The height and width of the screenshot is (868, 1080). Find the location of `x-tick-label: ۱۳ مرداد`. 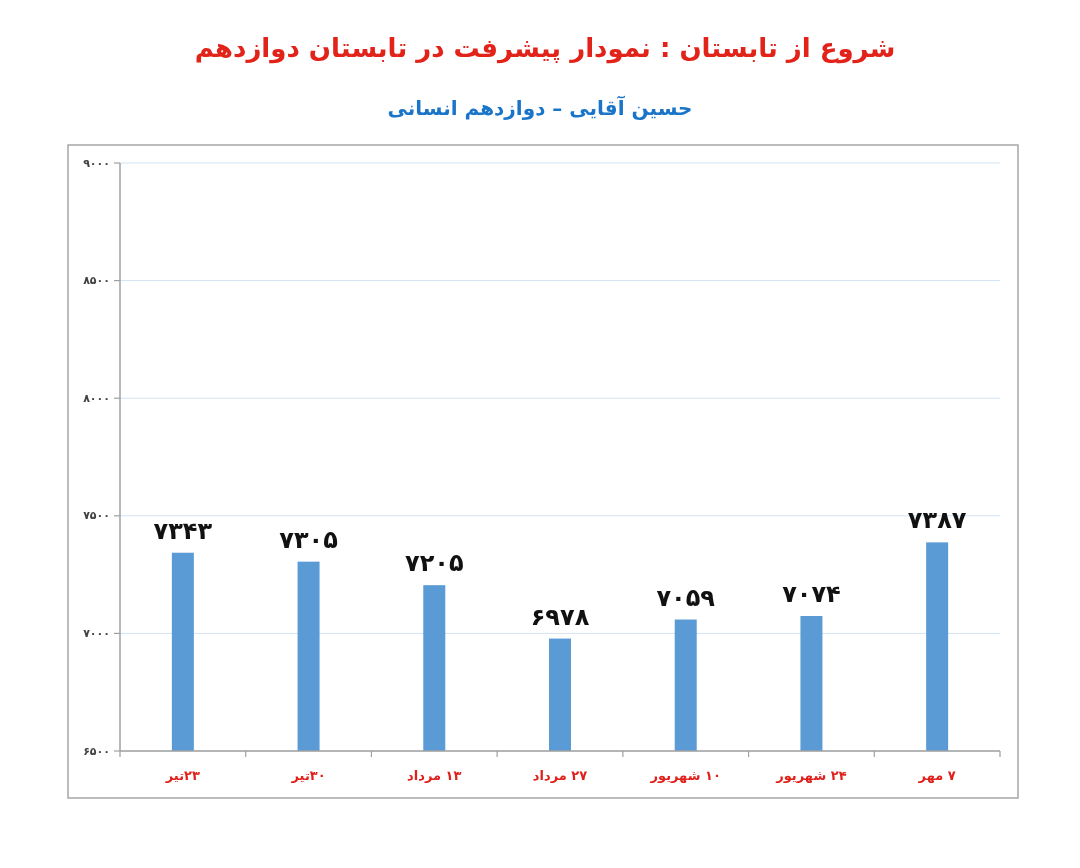

x-tick-label: ۱۳ مرداد is located at coordinates (434, 775).